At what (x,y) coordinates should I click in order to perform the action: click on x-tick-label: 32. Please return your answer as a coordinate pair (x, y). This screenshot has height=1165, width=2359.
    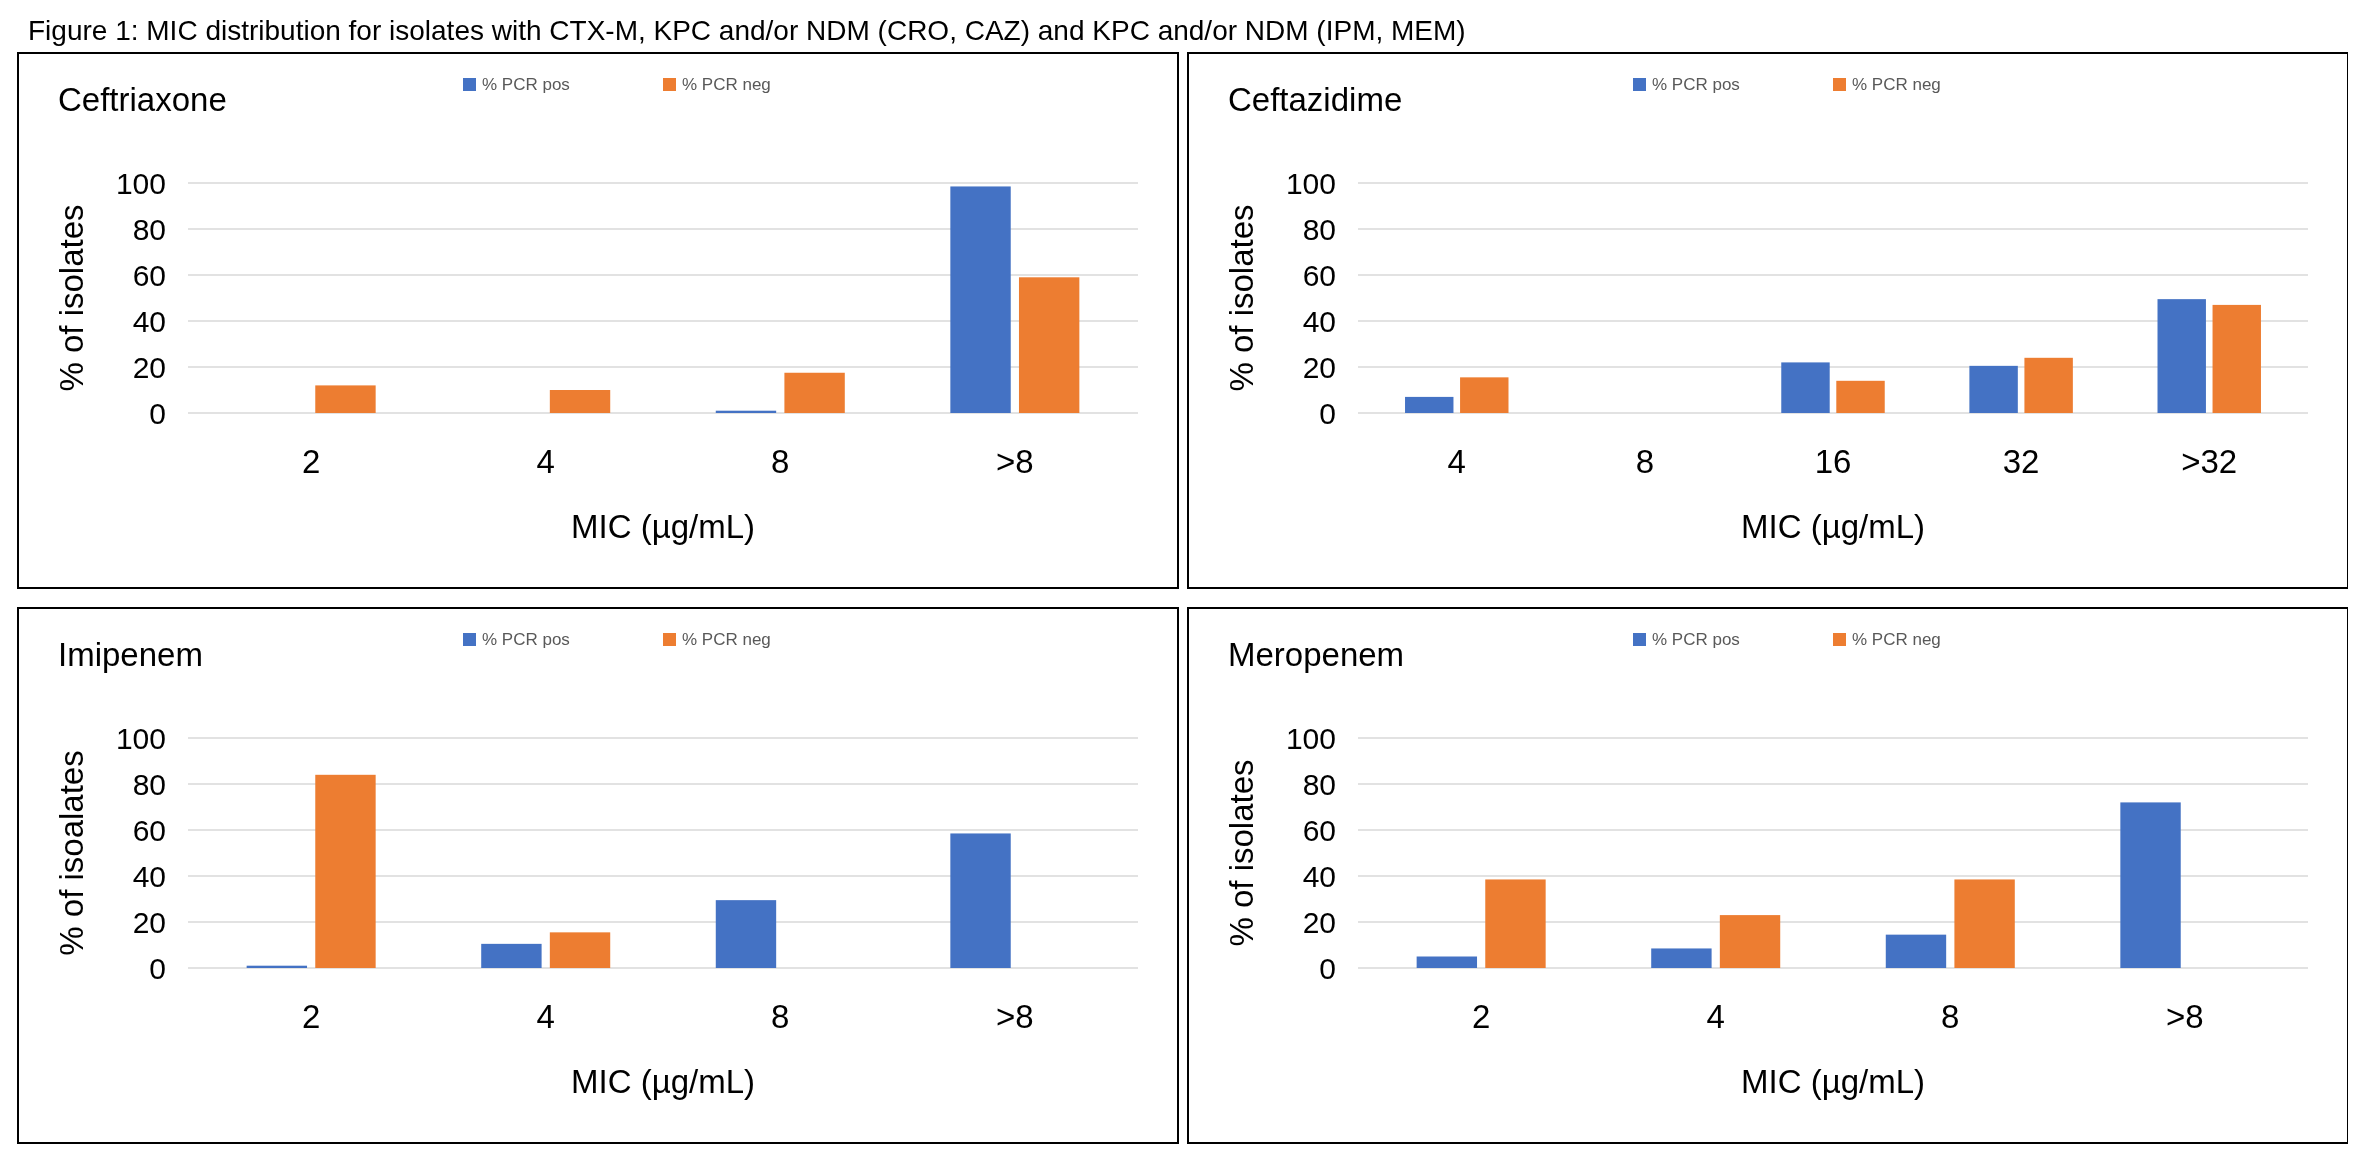
    Looking at the image, I should click on (2021, 461).